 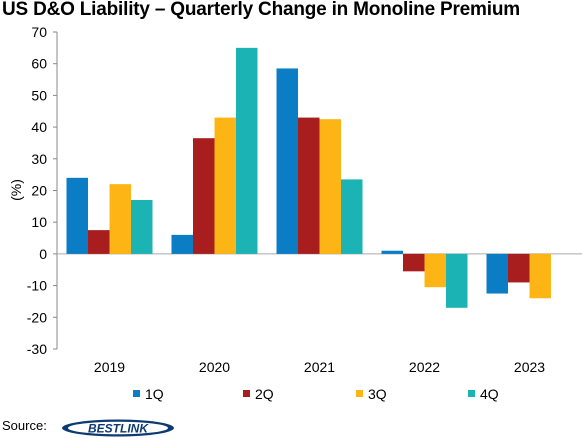 What do you see at coordinates (330, 186) in the screenshot?
I see `bar-3q-2021` at bounding box center [330, 186].